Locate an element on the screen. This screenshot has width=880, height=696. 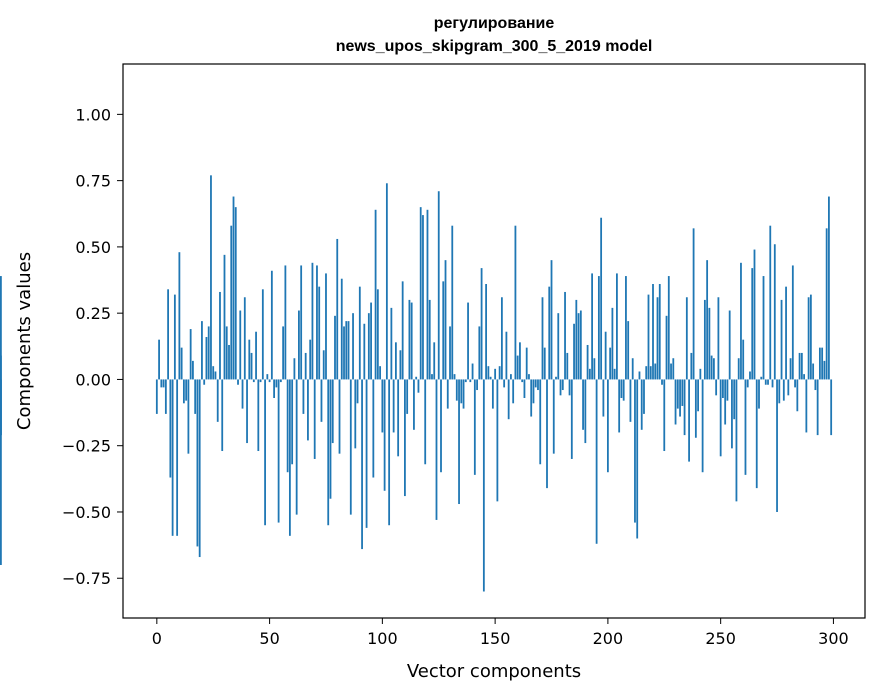
x-tick-label: 100 is located at coordinates (382, 638).